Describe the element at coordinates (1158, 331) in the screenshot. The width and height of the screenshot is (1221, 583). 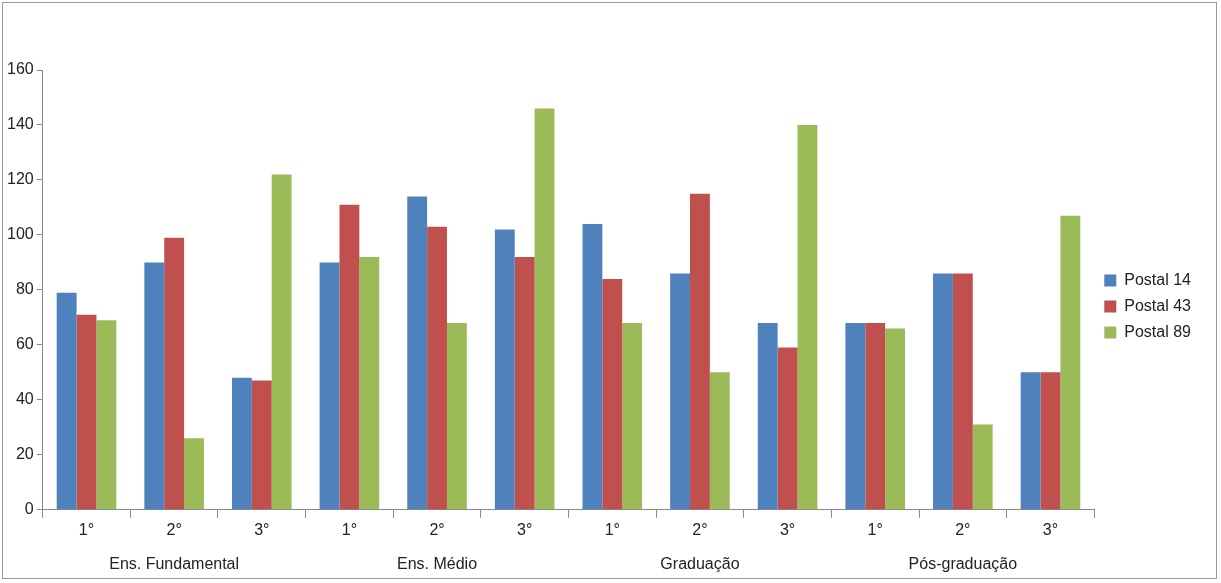
I see `legend-label: Postal 89` at that location.